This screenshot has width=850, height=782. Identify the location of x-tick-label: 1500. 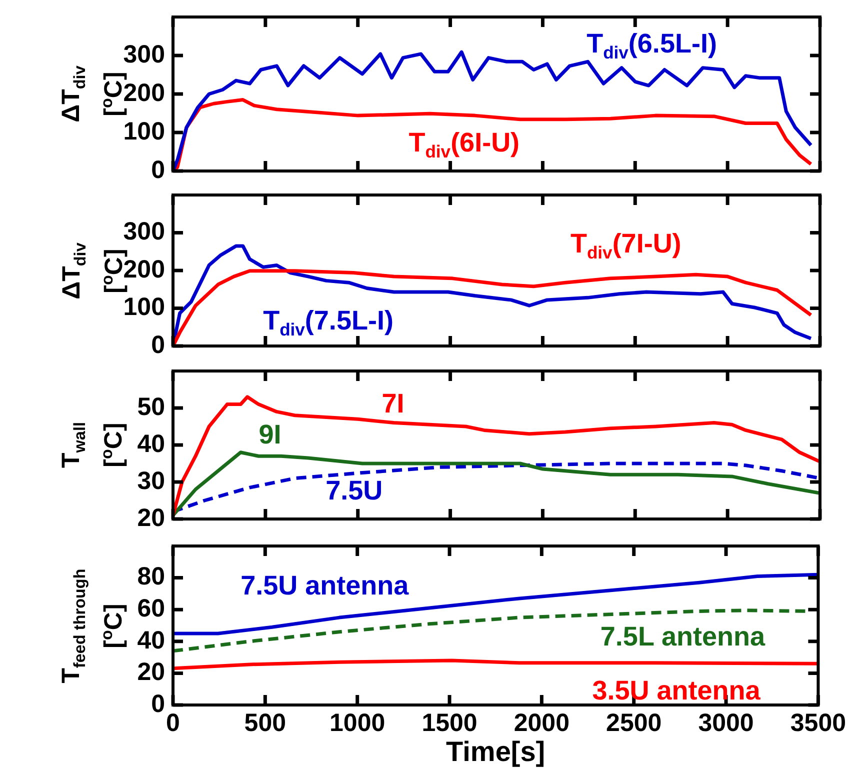
(450, 722).